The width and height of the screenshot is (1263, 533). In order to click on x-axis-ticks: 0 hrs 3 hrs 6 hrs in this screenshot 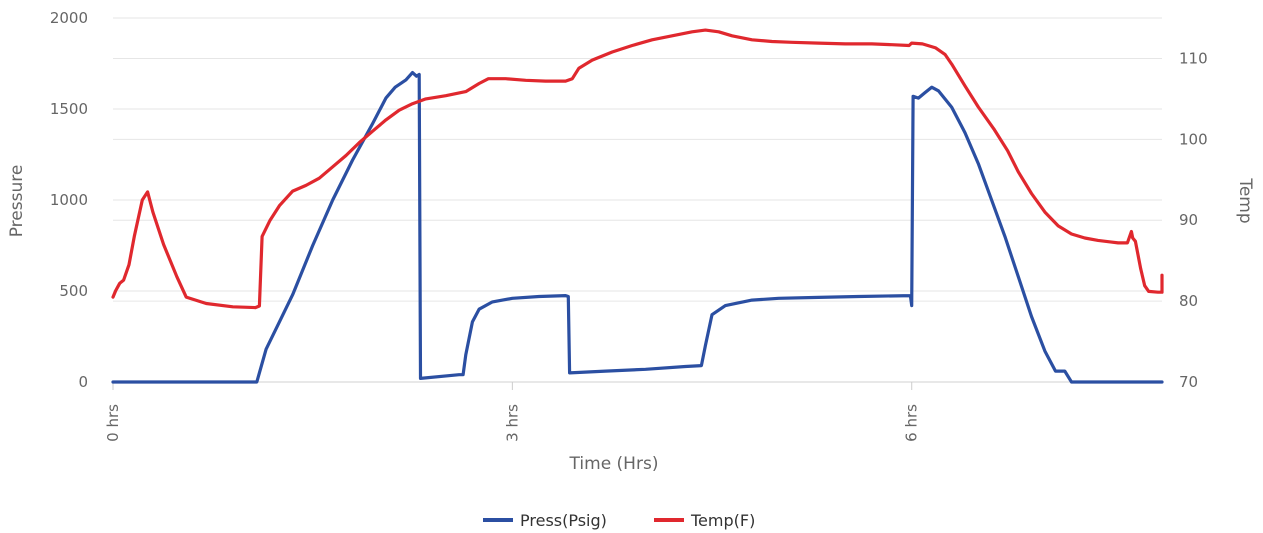, I will do `click(512, 412)`.